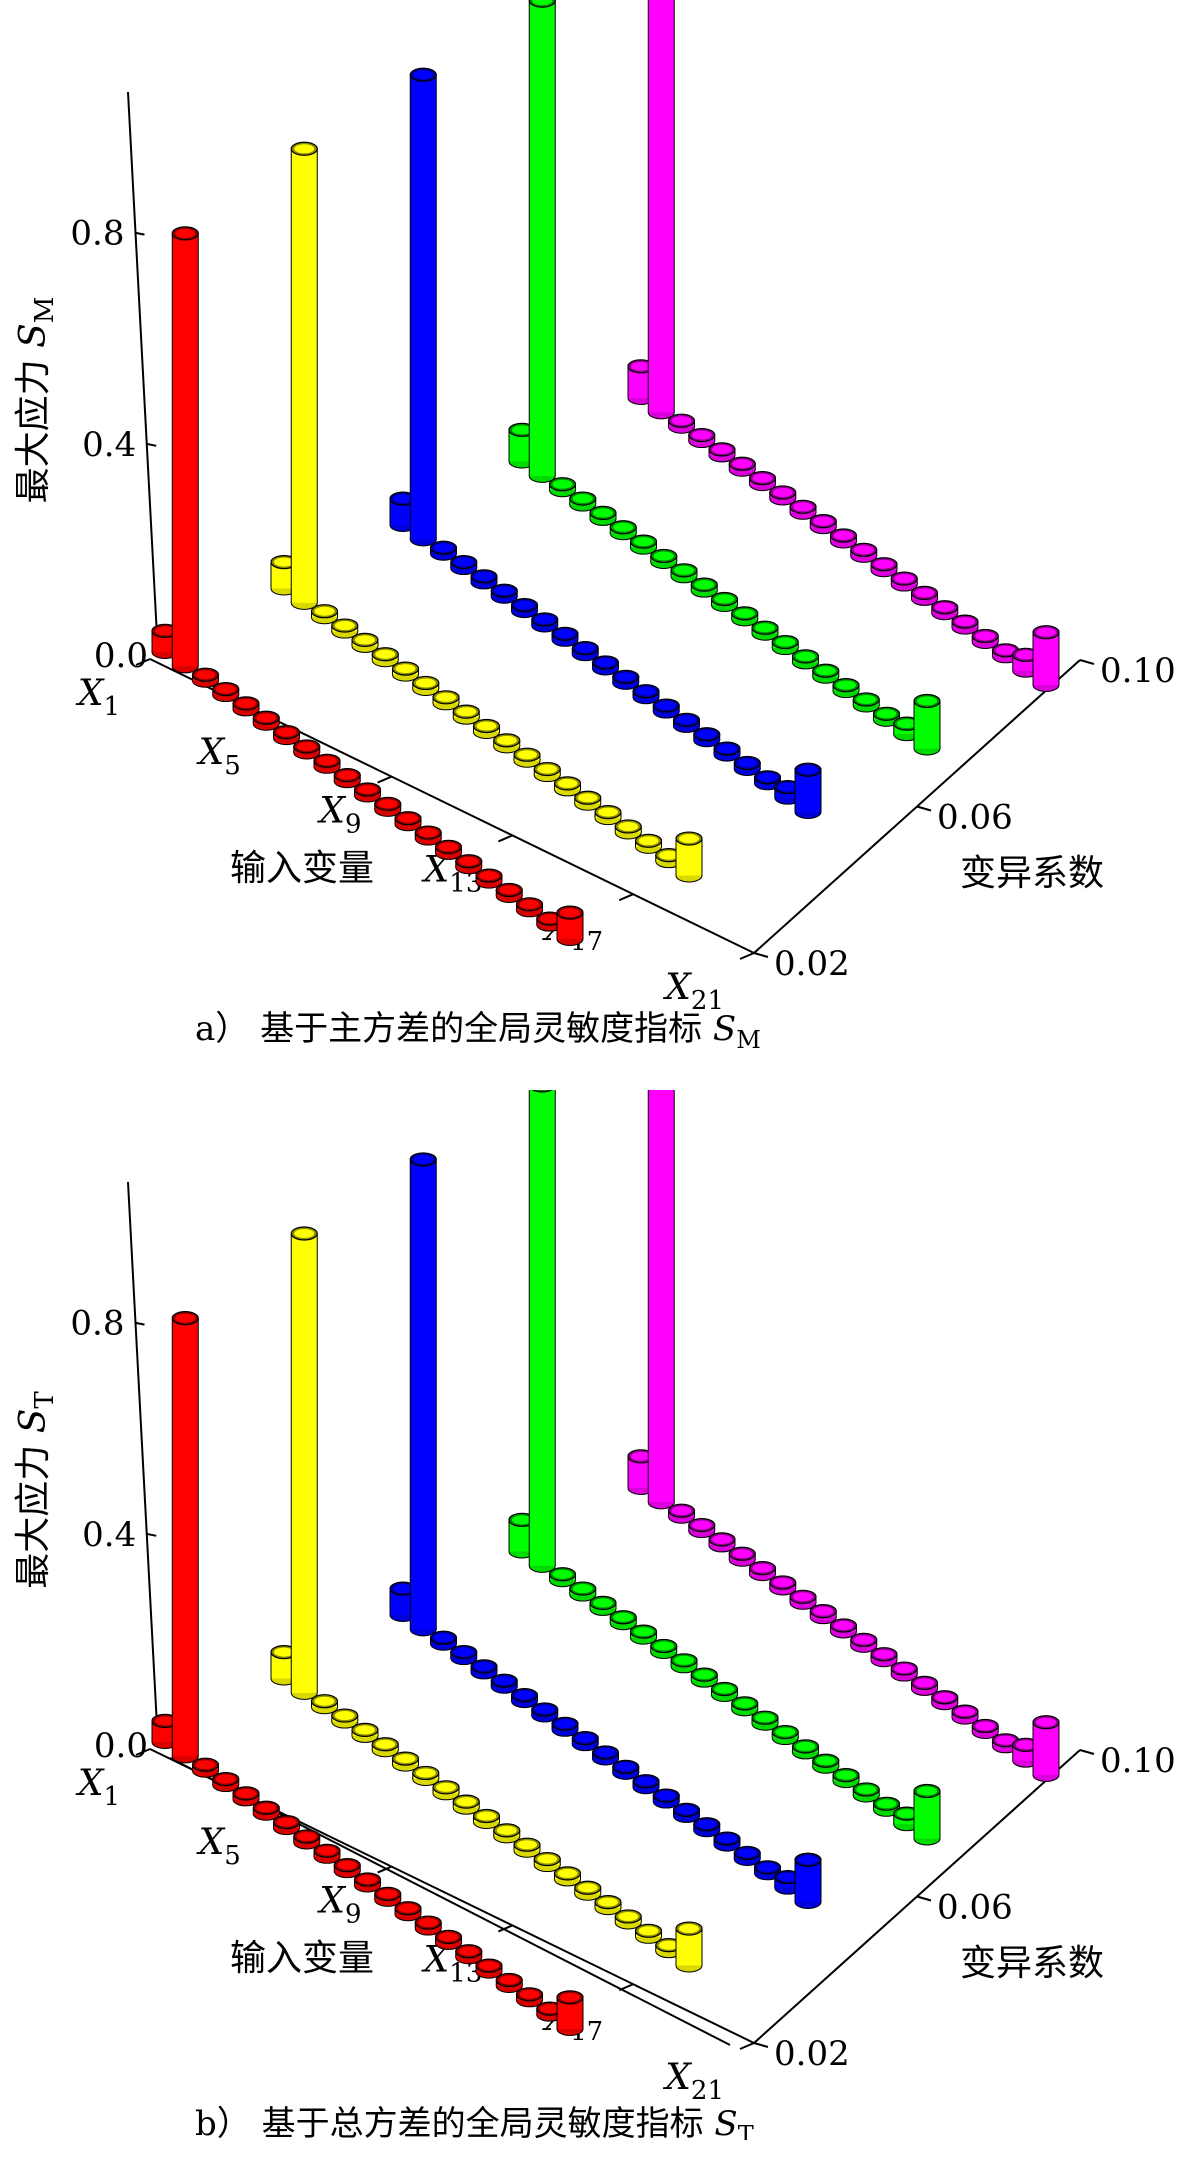  What do you see at coordinates (109, 445) in the screenshot?
I see `z-tick-label: 0.4` at bounding box center [109, 445].